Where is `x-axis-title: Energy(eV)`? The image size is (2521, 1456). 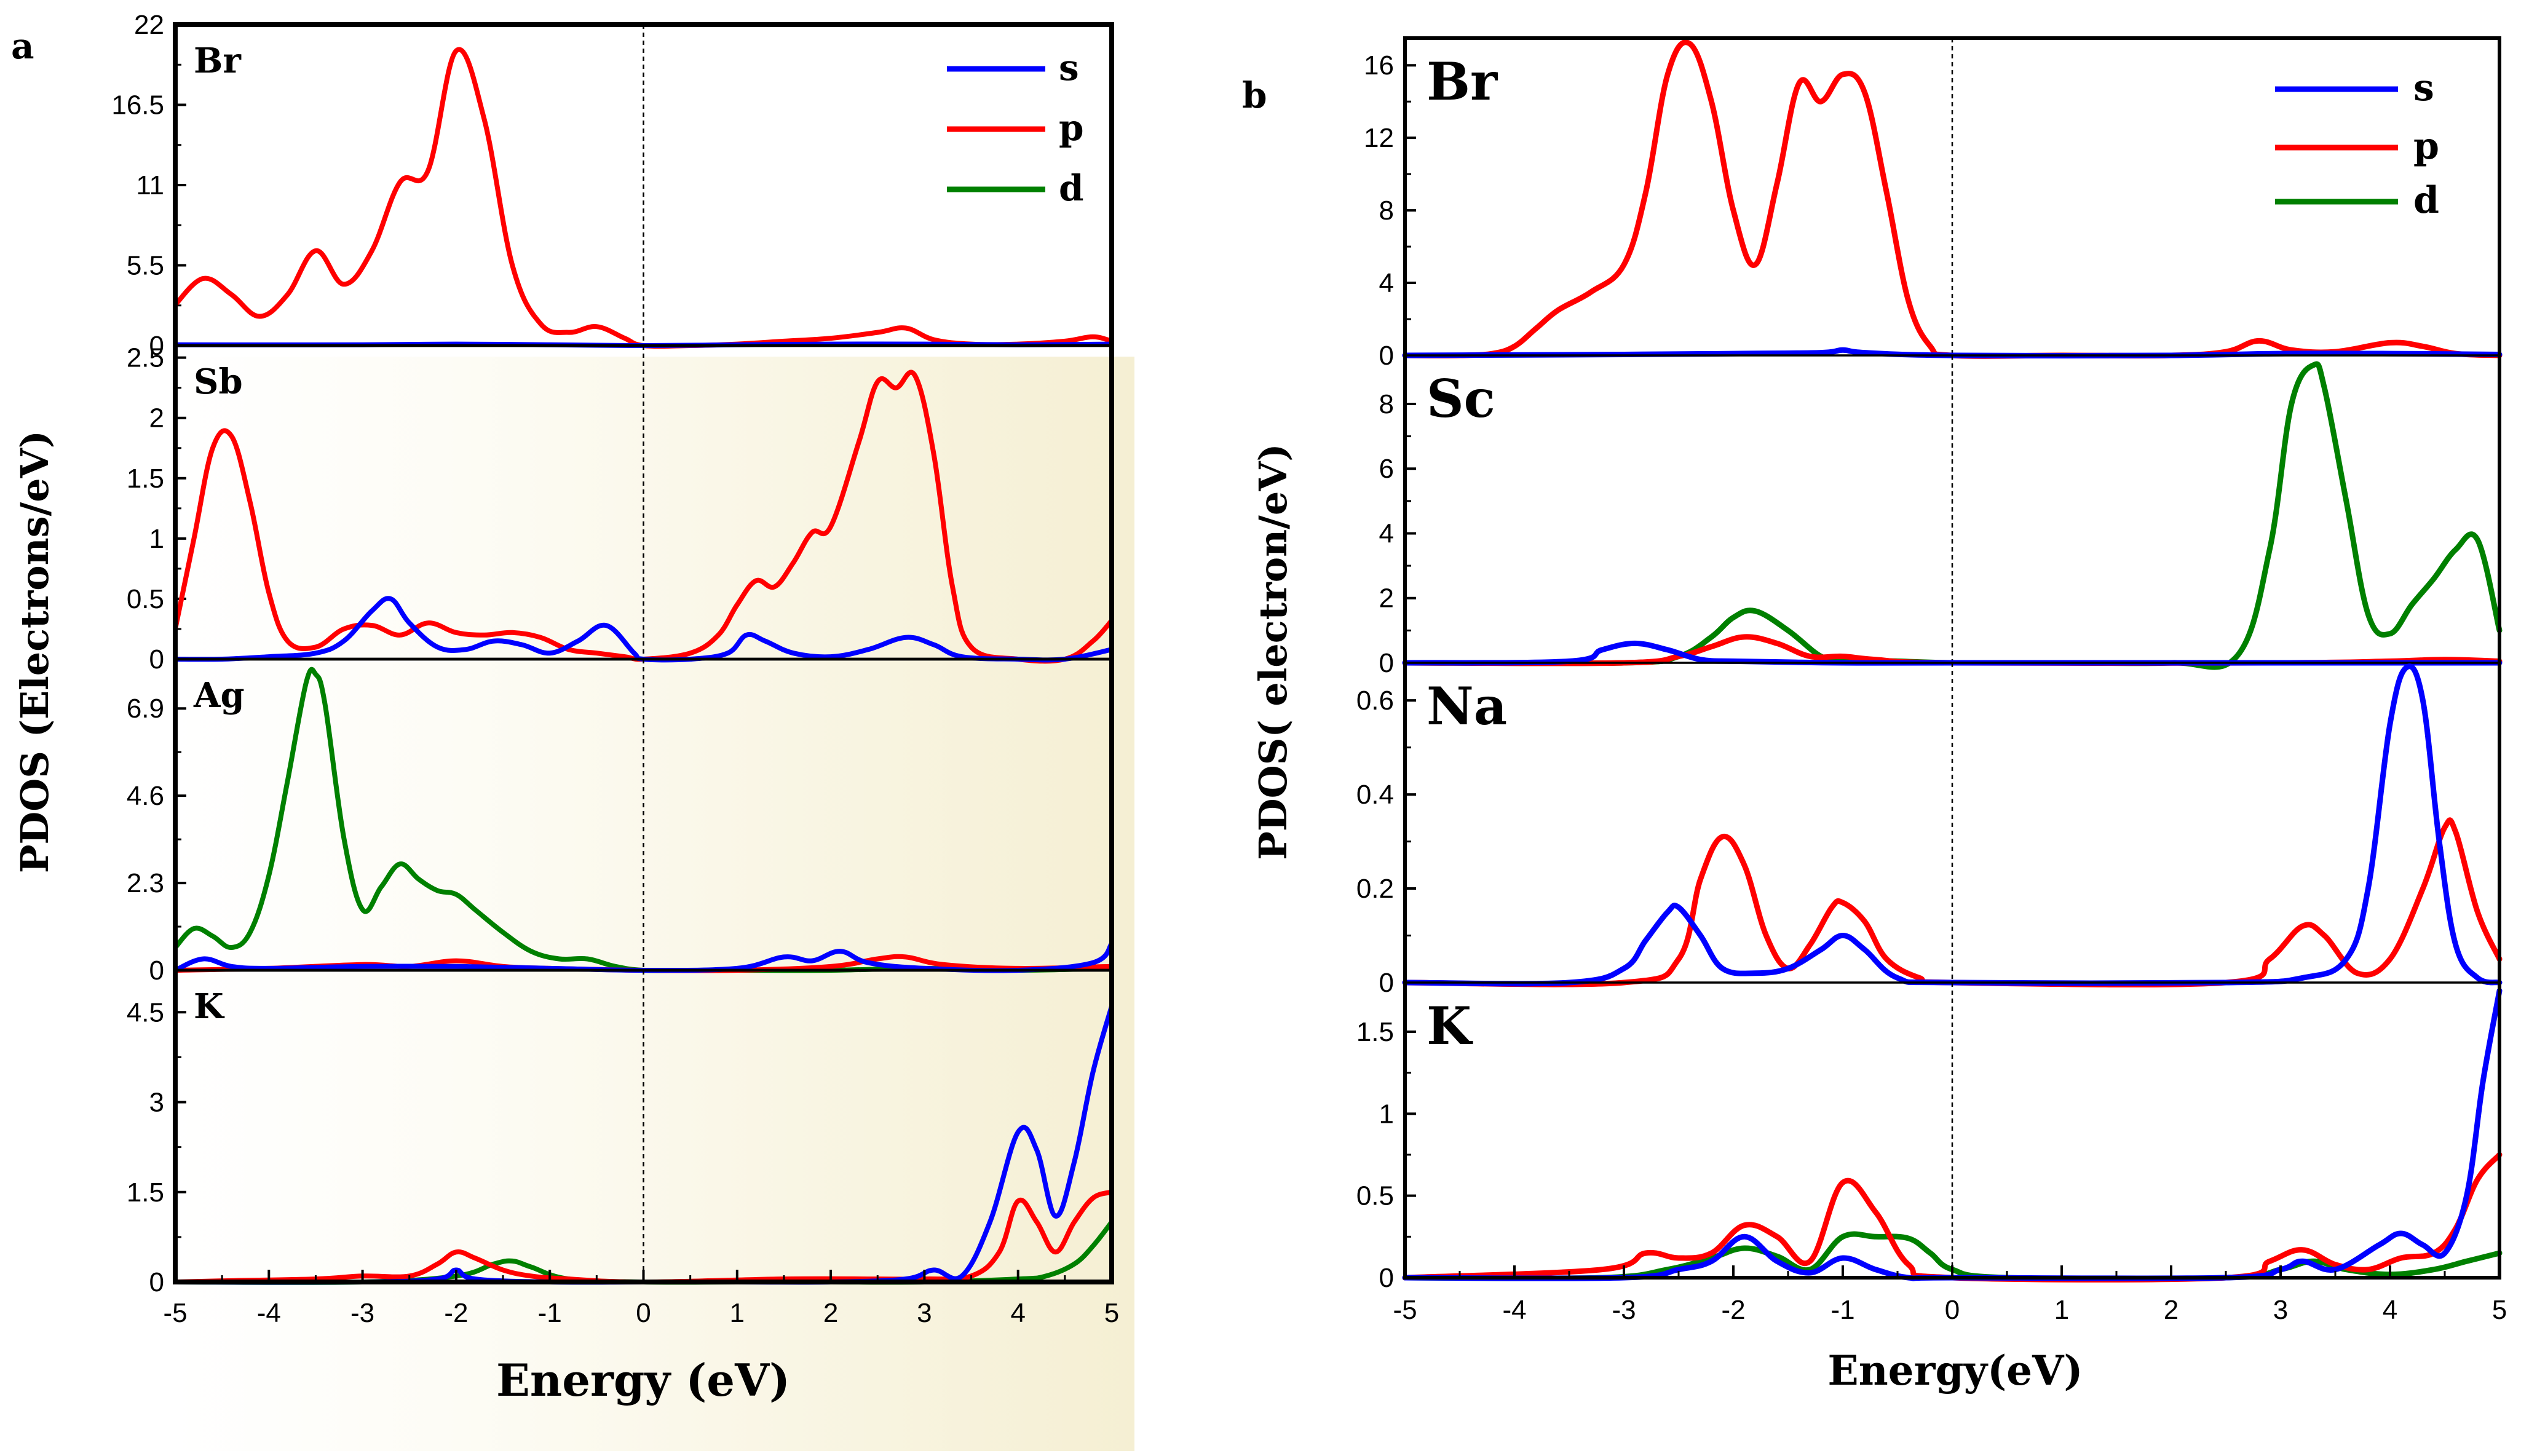
x-axis-title: Energy(eV) is located at coordinates (1955, 1371).